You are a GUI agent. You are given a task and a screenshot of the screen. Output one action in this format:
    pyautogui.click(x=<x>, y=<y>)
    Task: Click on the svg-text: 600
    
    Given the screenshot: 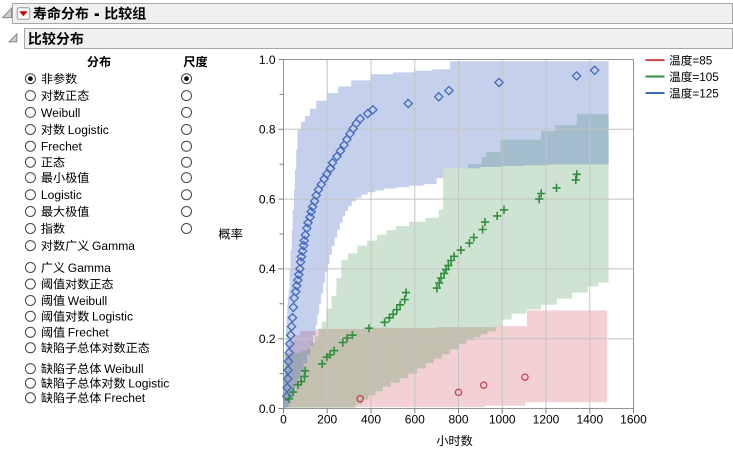 What is the action you would take?
    pyautogui.click(x=415, y=419)
    